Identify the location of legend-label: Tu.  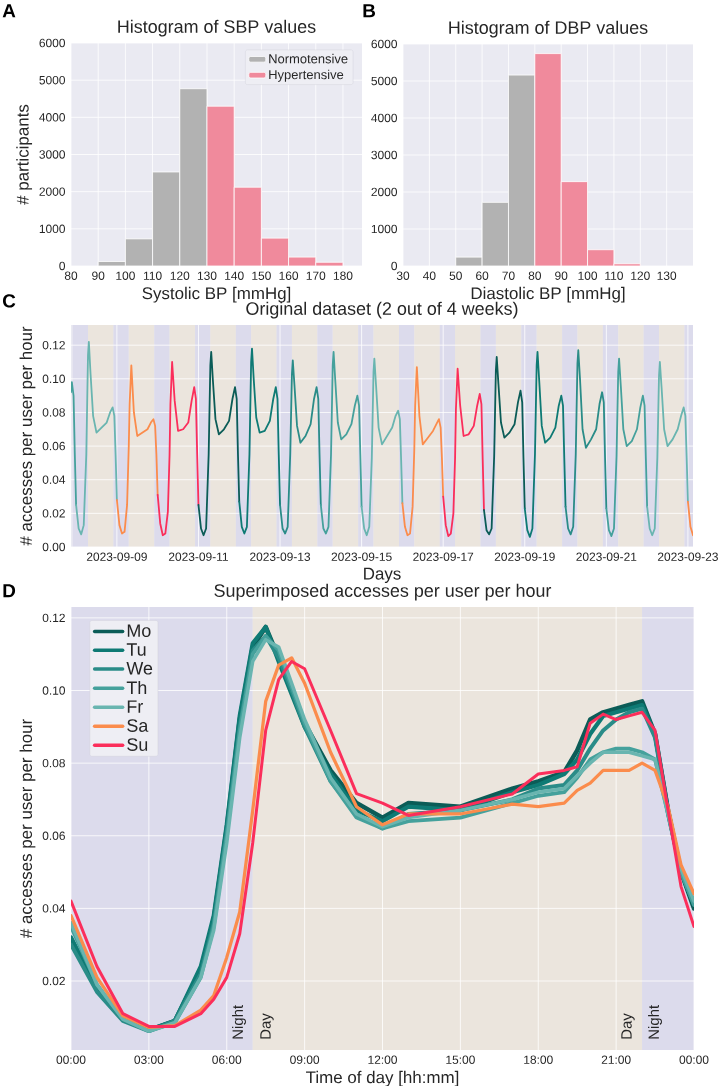
(136, 649).